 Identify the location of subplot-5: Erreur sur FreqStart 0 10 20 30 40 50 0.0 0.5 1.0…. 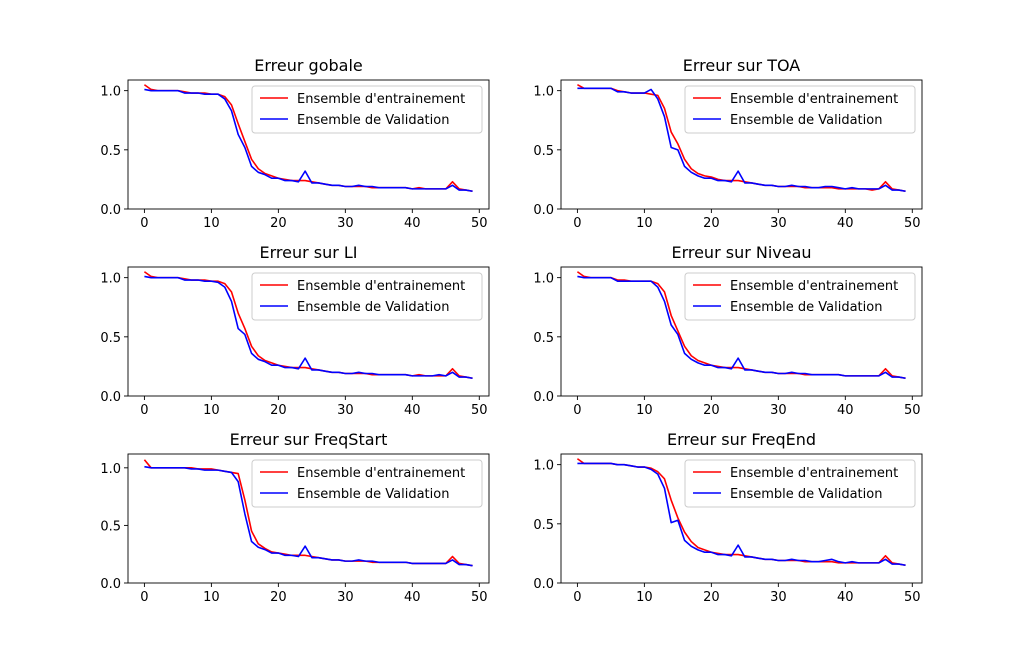
(295, 517).